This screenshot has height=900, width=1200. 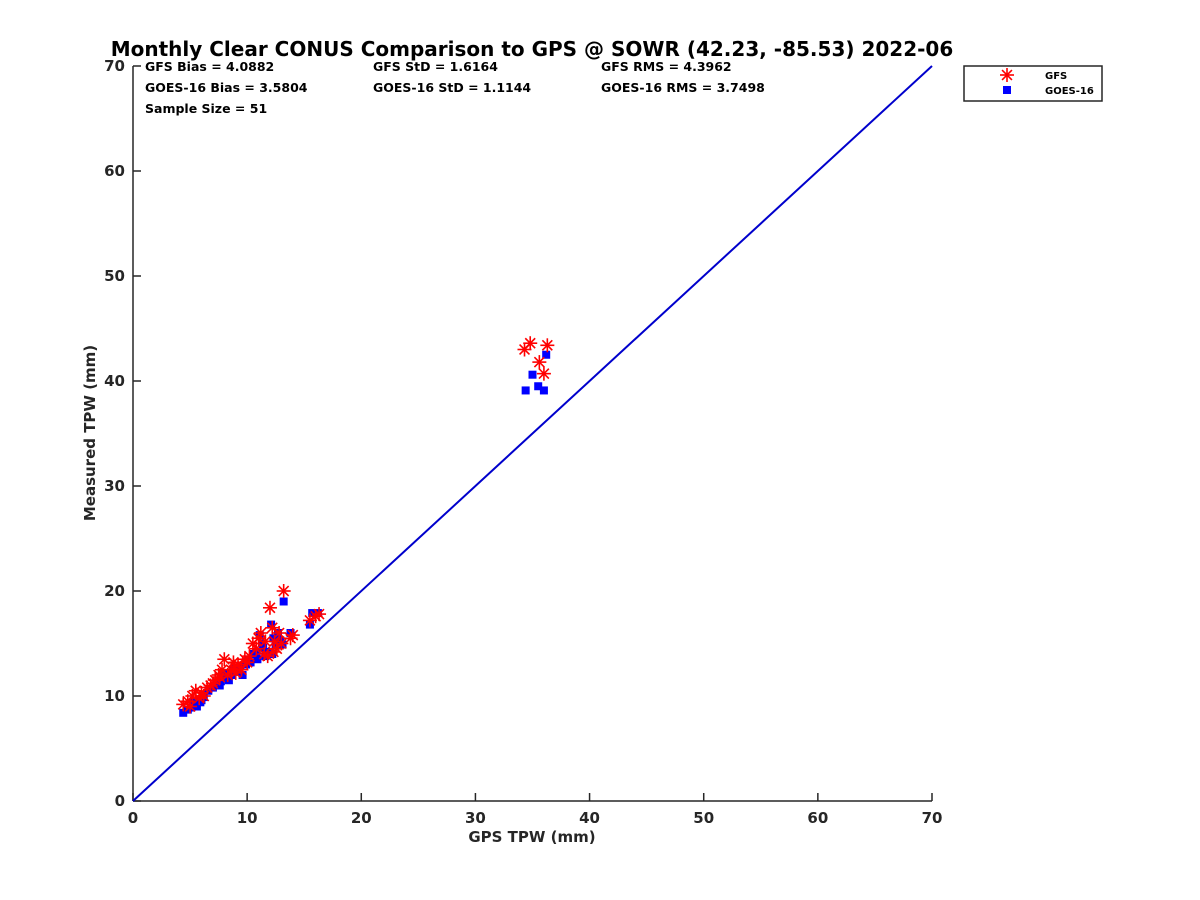 I want to click on x-tick-label: 20, so click(x=361, y=818).